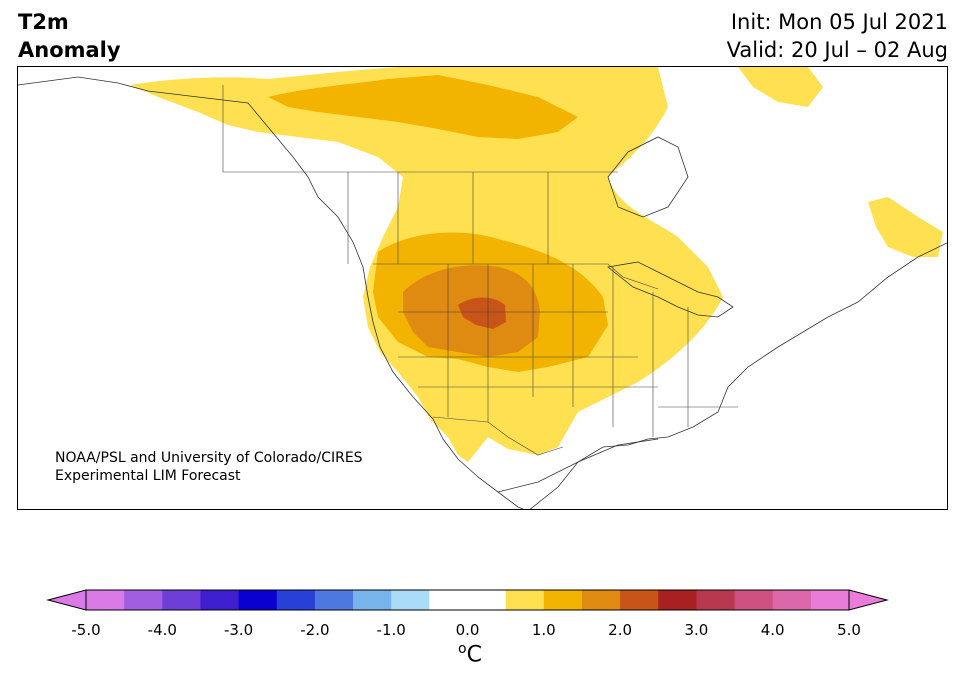 The image size is (959, 680). Describe the element at coordinates (482, 313) in the screenshot. I see `anomaly-region-2.0-2.5` at that location.